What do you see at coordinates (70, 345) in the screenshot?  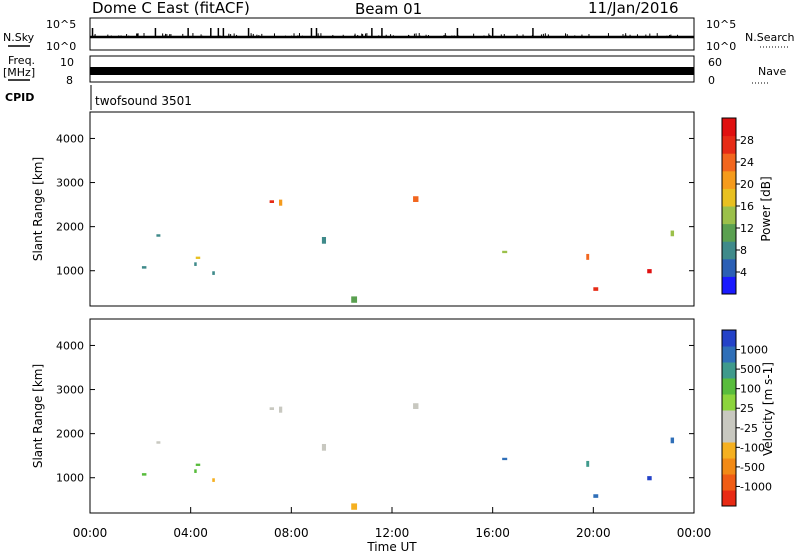 I see `y-tick-label: 4000` at bounding box center [70, 345].